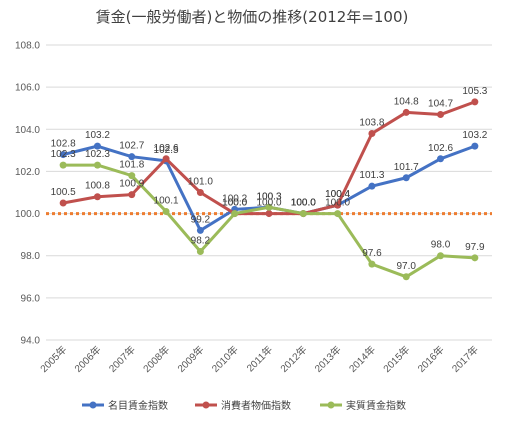  Describe the element at coordinates (465, 359) in the screenshot. I see `x-tick-label: 2017年` at that location.